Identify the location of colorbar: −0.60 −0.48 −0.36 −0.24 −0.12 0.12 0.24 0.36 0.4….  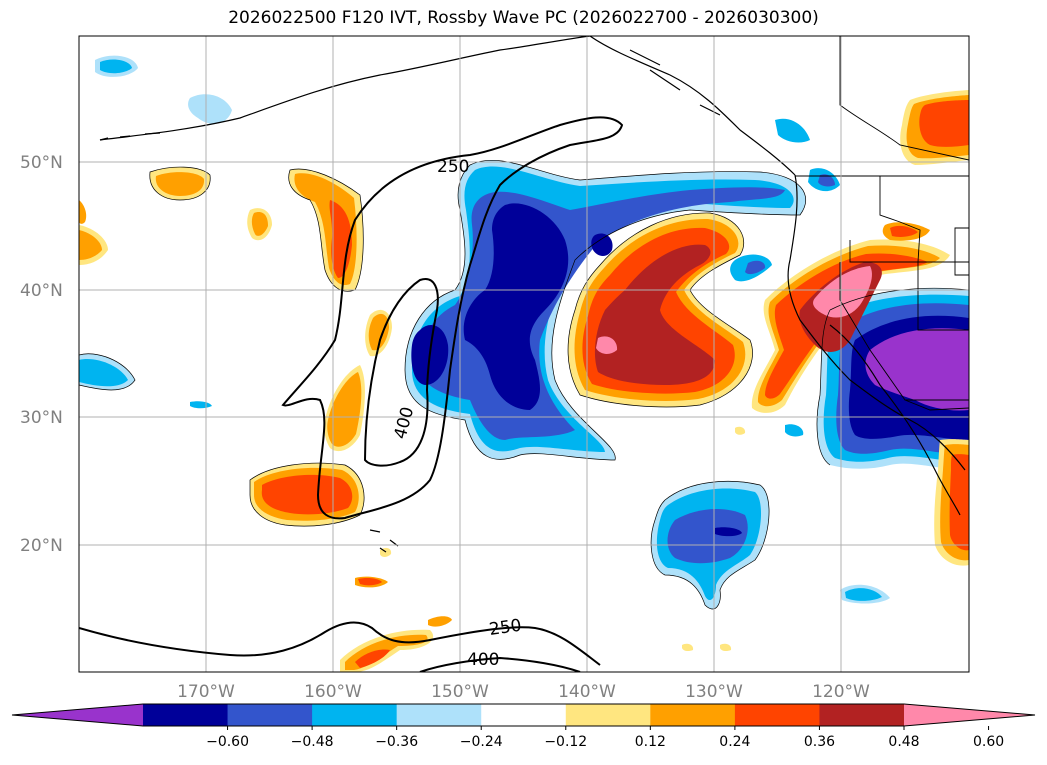
(523, 726).